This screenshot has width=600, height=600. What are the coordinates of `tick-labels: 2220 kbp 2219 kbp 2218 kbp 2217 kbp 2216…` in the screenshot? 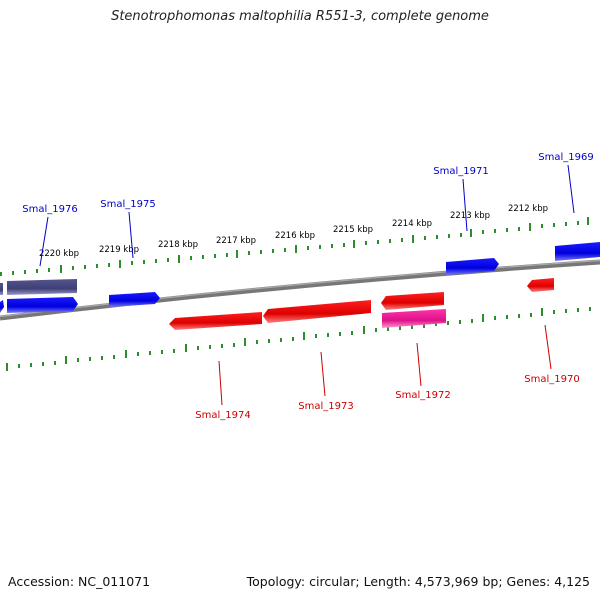 It's located at (293, 231).